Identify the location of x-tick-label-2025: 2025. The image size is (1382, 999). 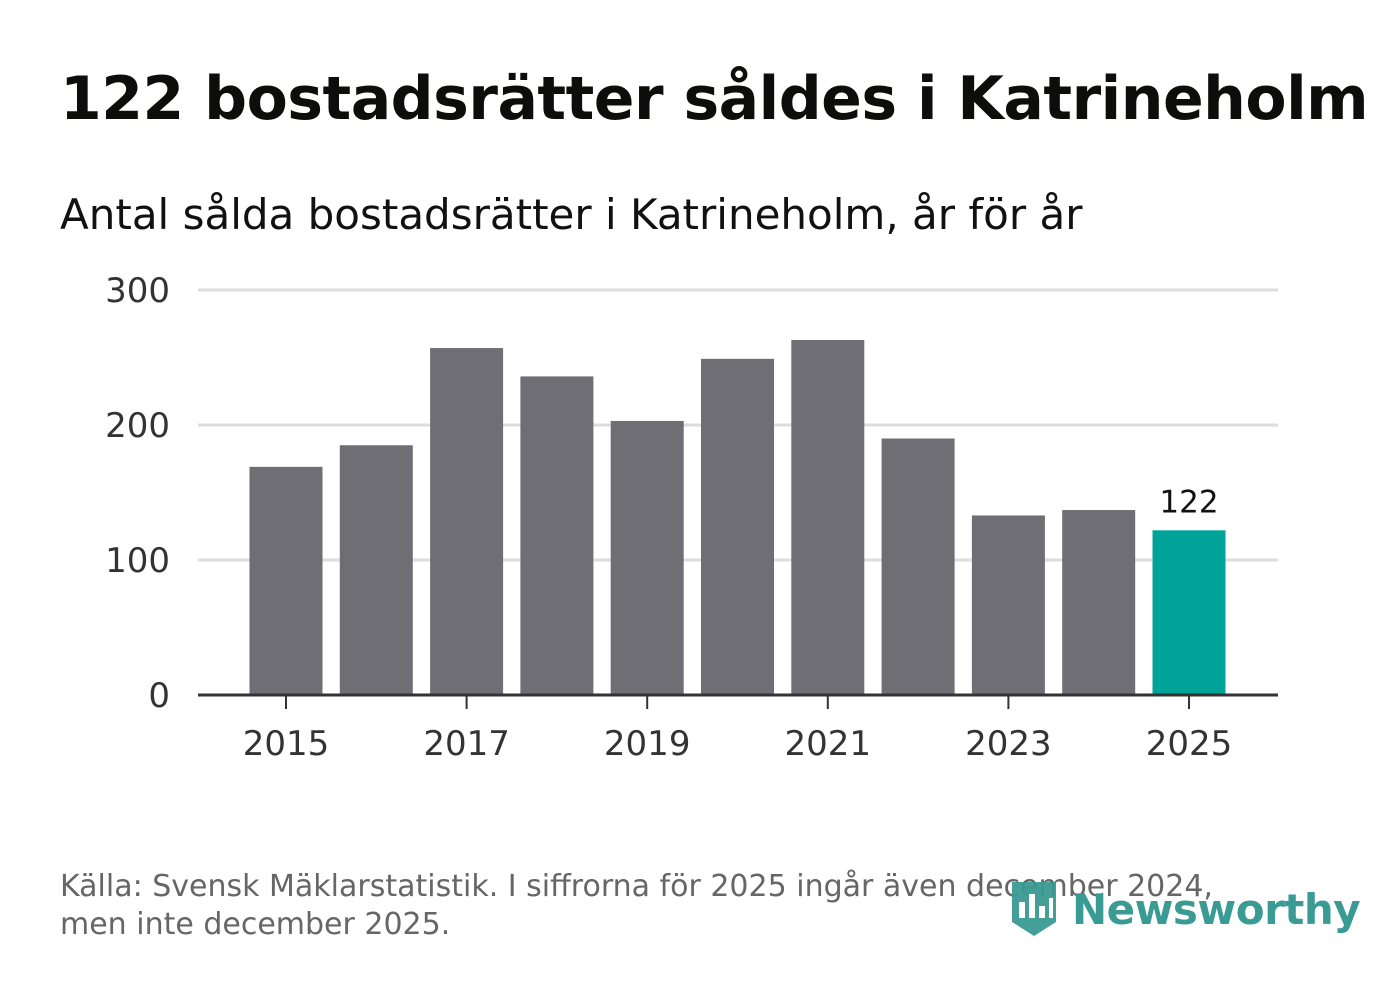
(1189, 744).